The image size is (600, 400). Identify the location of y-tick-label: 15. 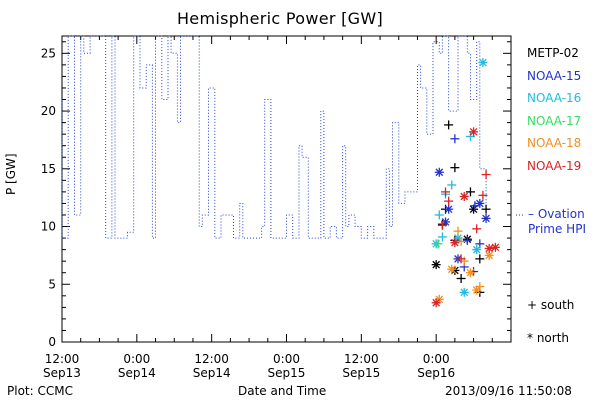
(48, 169).